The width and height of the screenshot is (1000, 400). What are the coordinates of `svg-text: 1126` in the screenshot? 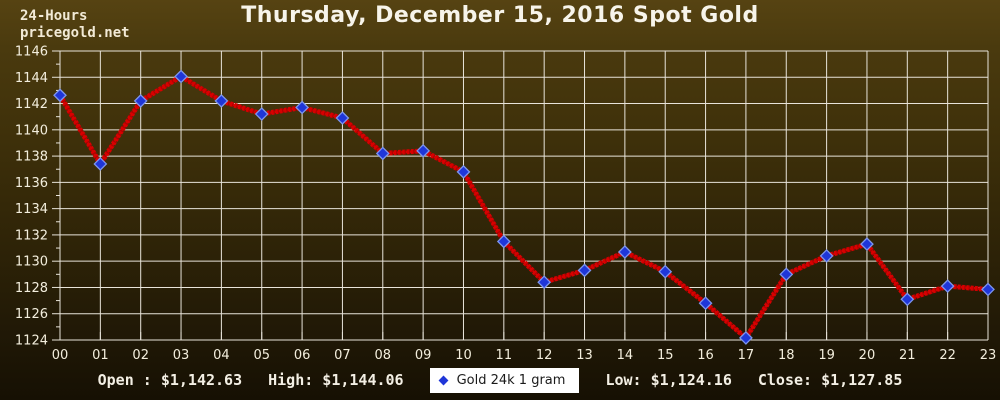 It's located at (31, 314).